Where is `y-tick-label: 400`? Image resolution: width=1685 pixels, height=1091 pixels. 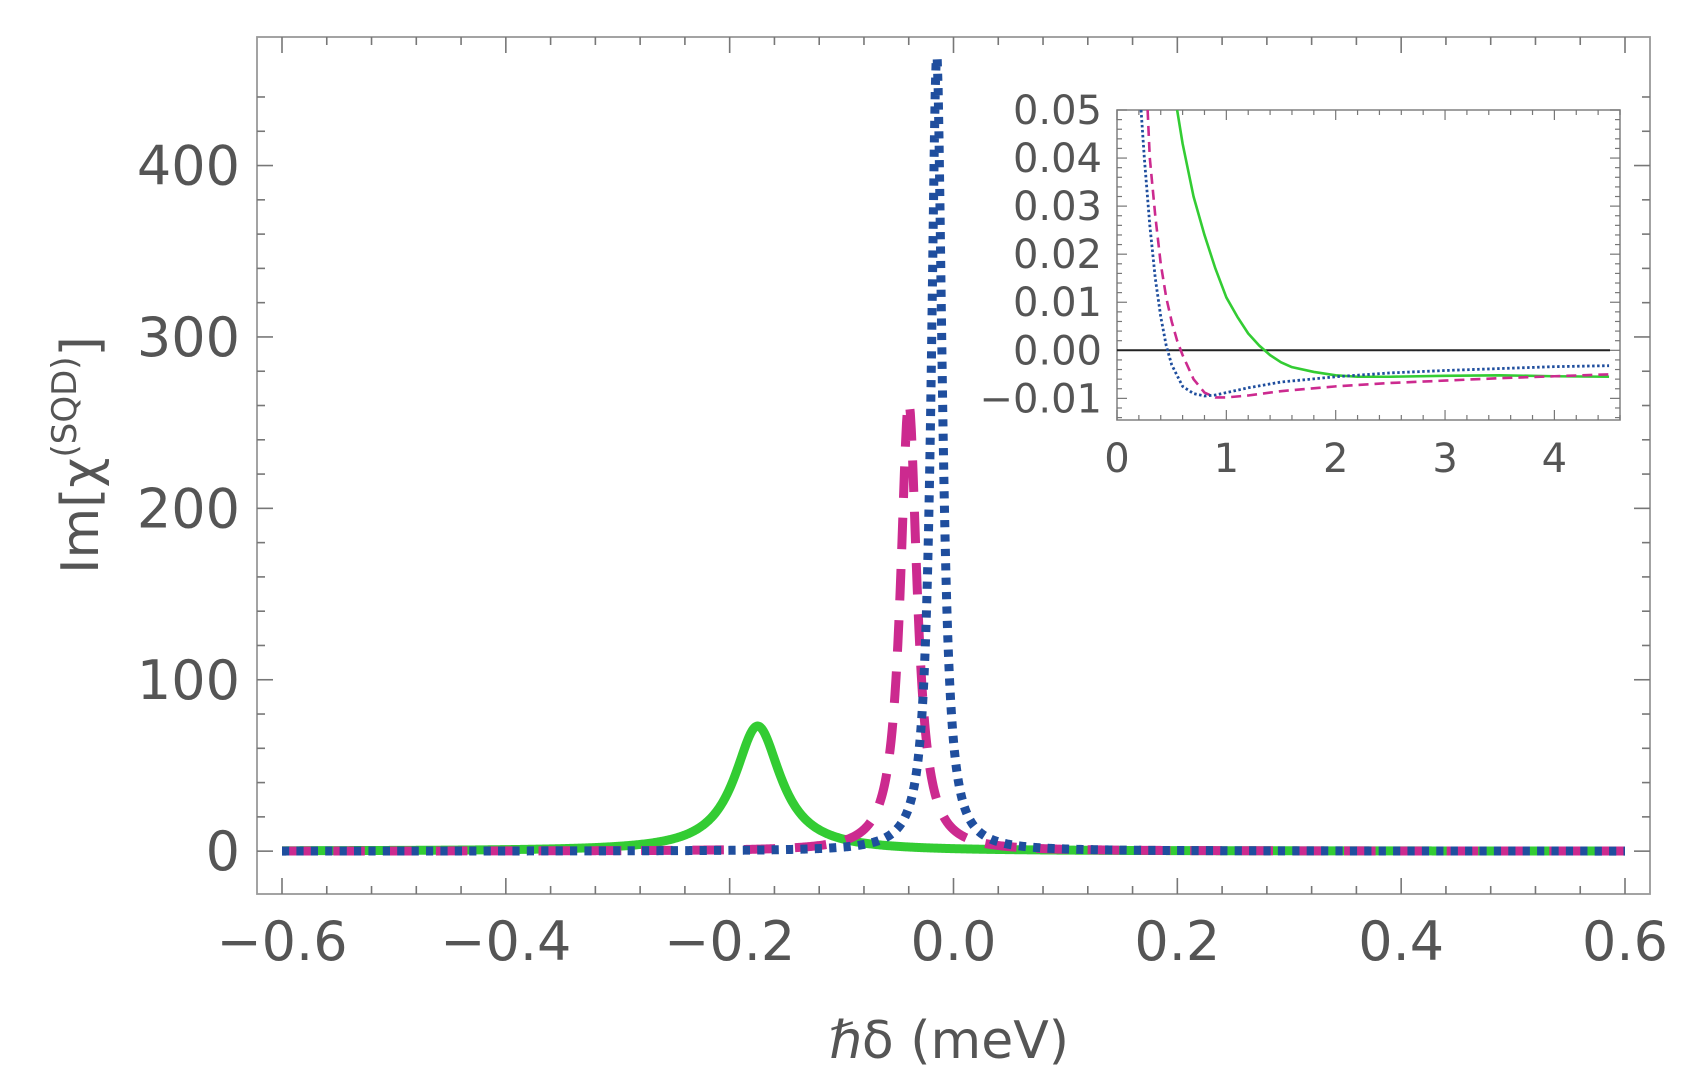
y-tick-label: 400 is located at coordinates (188, 166).